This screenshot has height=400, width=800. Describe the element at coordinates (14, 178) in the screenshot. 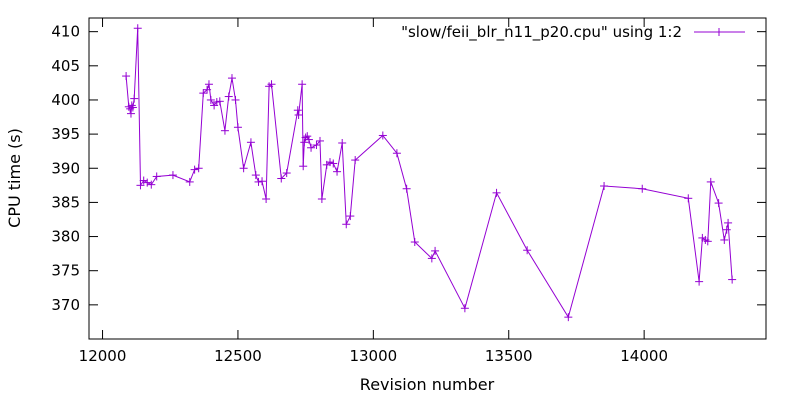

I see `y-axis-label: CPU time (s)` at that location.